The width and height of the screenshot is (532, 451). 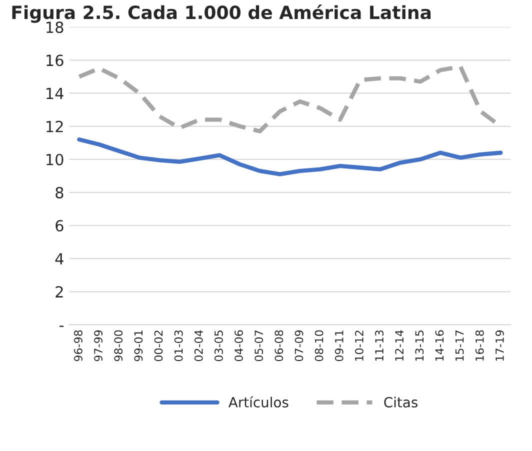 What do you see at coordinates (55, 160) in the screenshot?
I see `y-tick-label: 10` at bounding box center [55, 160].